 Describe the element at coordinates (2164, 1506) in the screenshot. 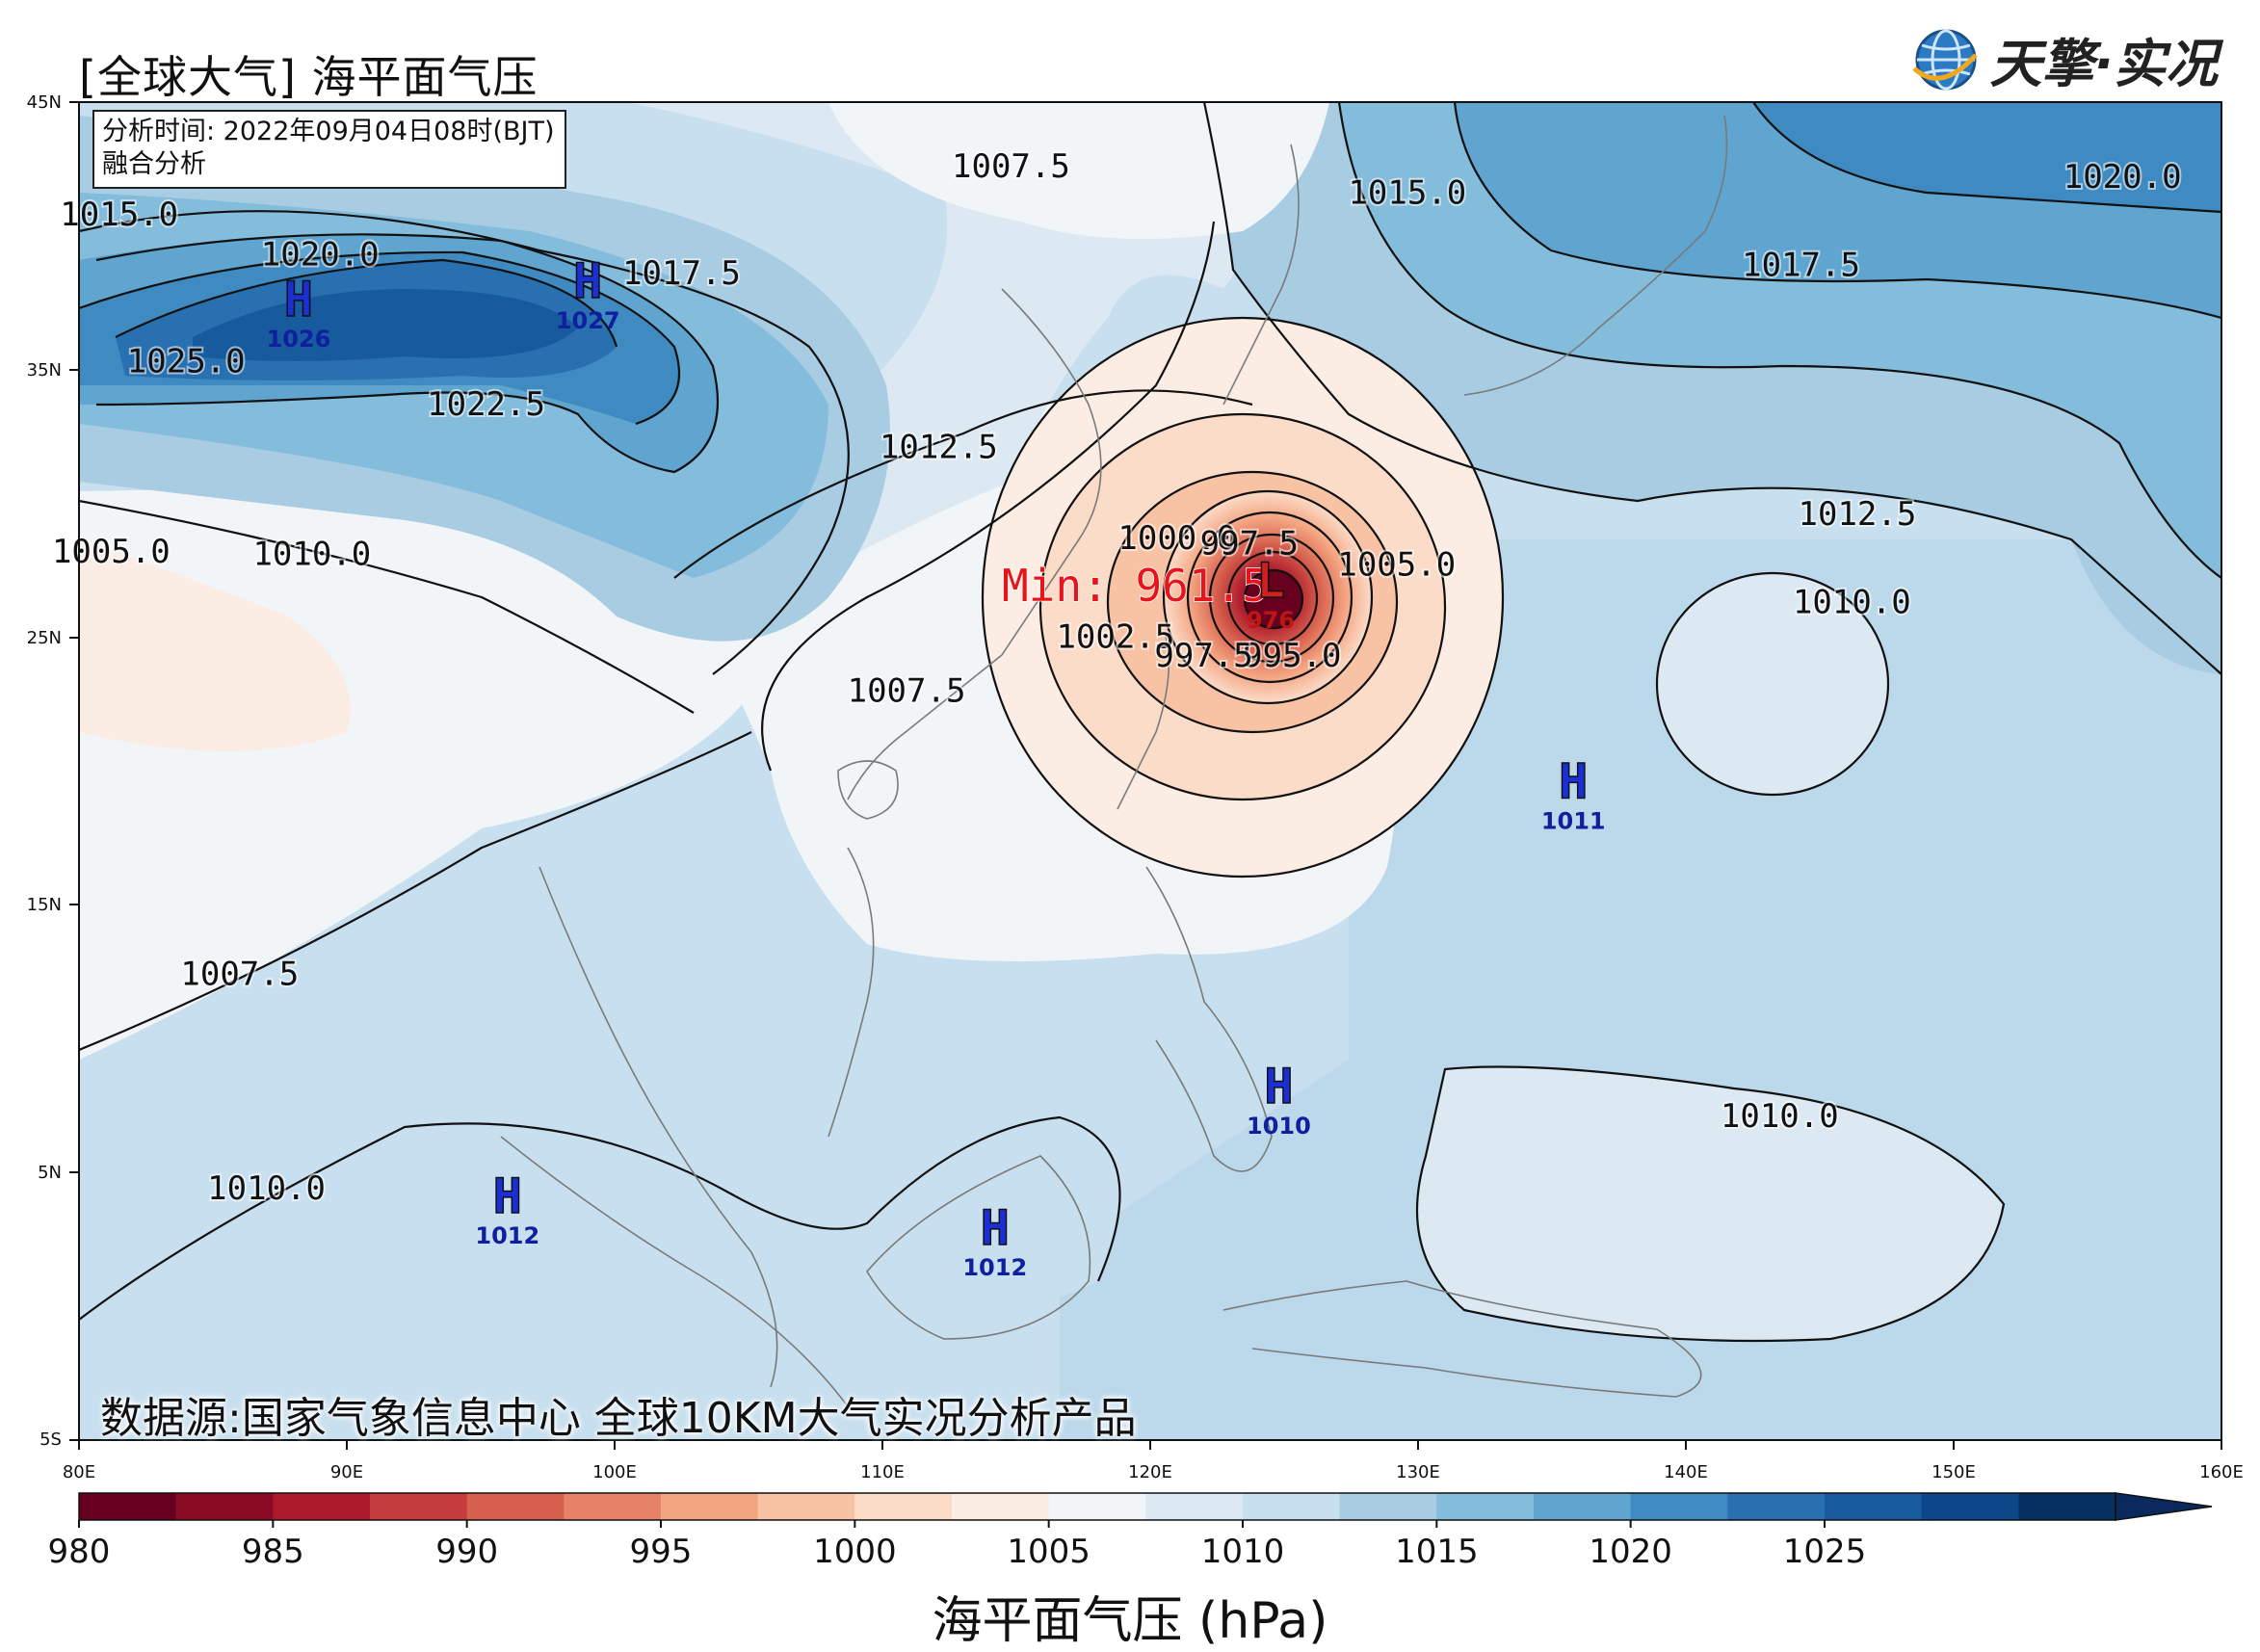

I see `colorbar-extend-arrow` at that location.